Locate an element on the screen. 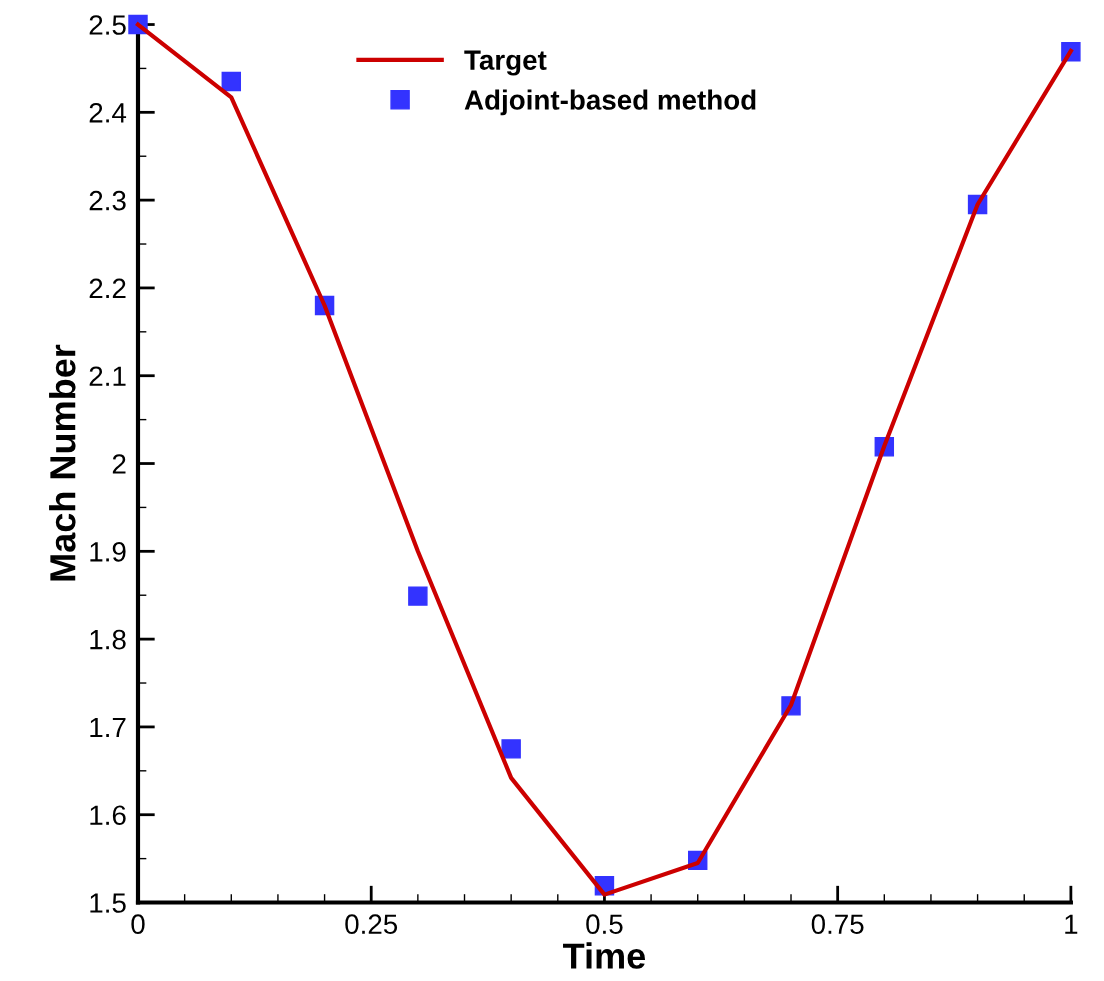 The image size is (1104, 981). y-tick-label: 2 is located at coordinates (119, 464).